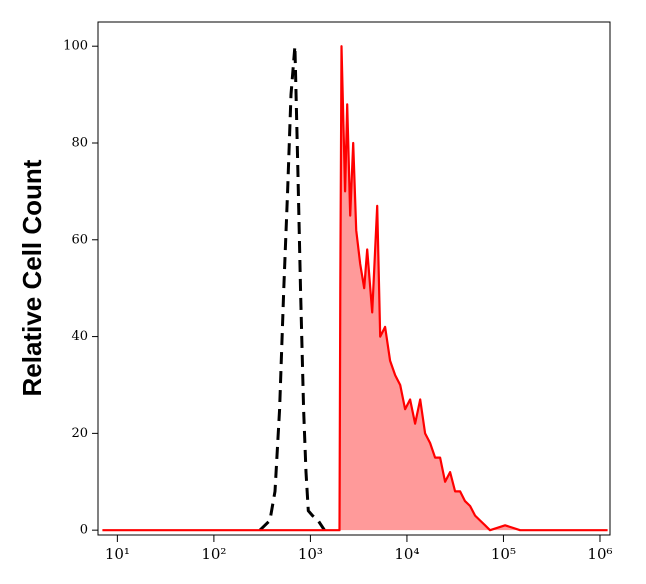 The image size is (646, 584). I want to click on y-axis-label: Relative Cell Count, so click(32, 277).